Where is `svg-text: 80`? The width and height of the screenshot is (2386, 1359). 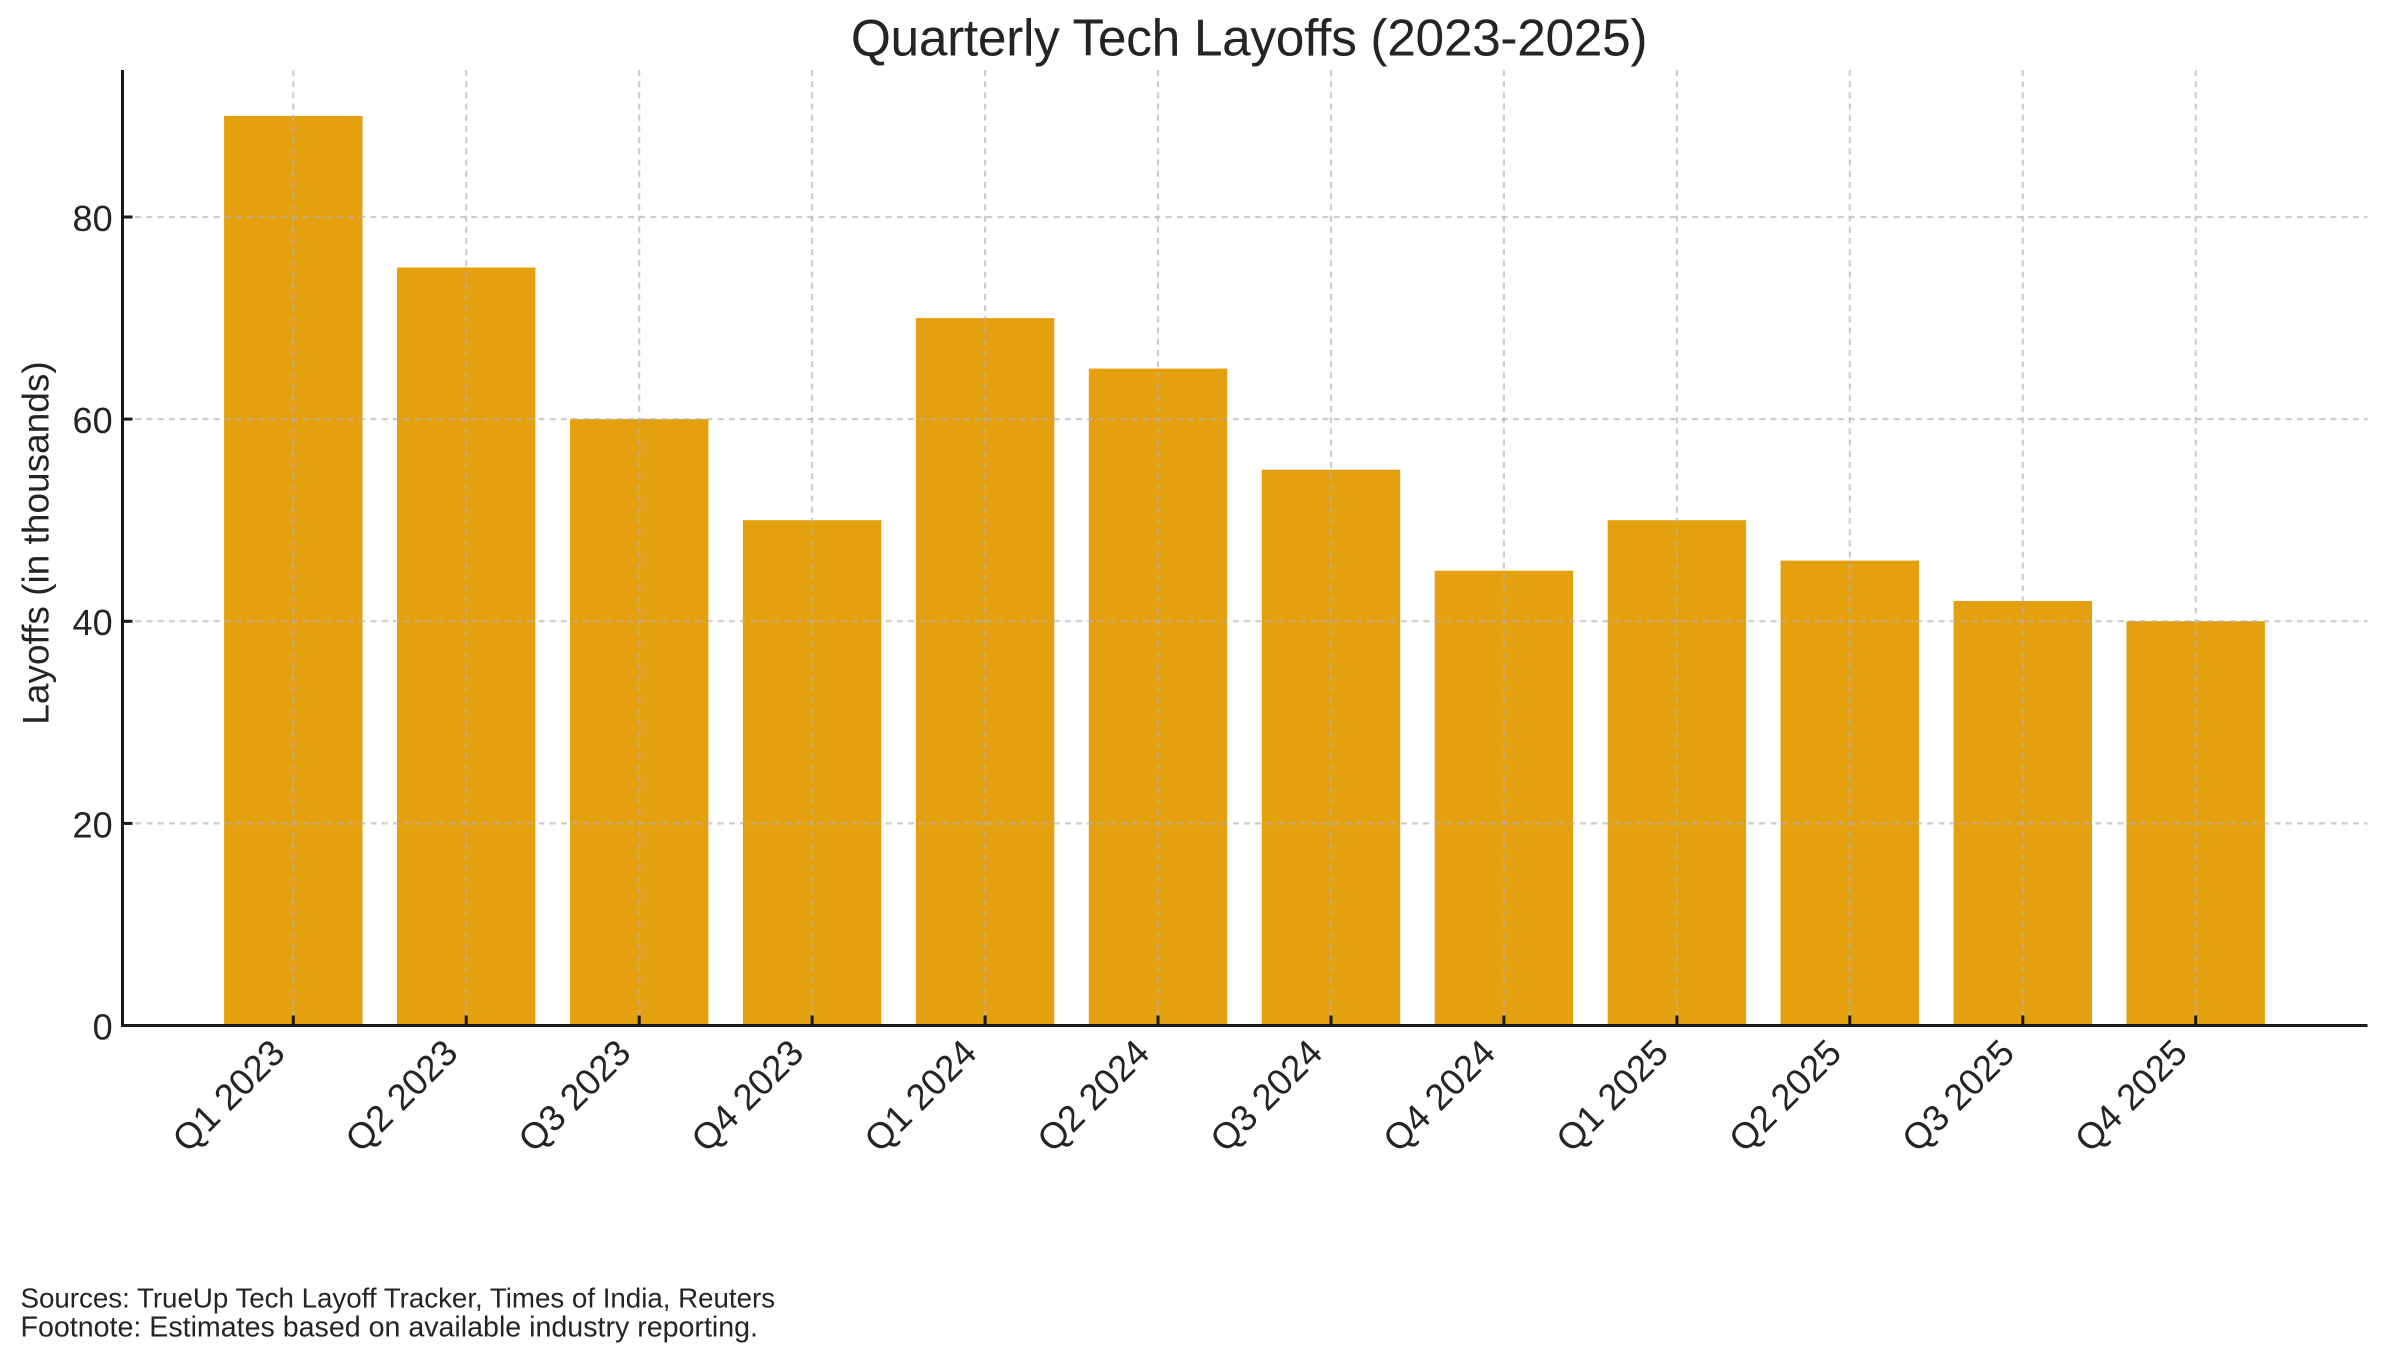 svg-text: 80 is located at coordinates (93, 218).